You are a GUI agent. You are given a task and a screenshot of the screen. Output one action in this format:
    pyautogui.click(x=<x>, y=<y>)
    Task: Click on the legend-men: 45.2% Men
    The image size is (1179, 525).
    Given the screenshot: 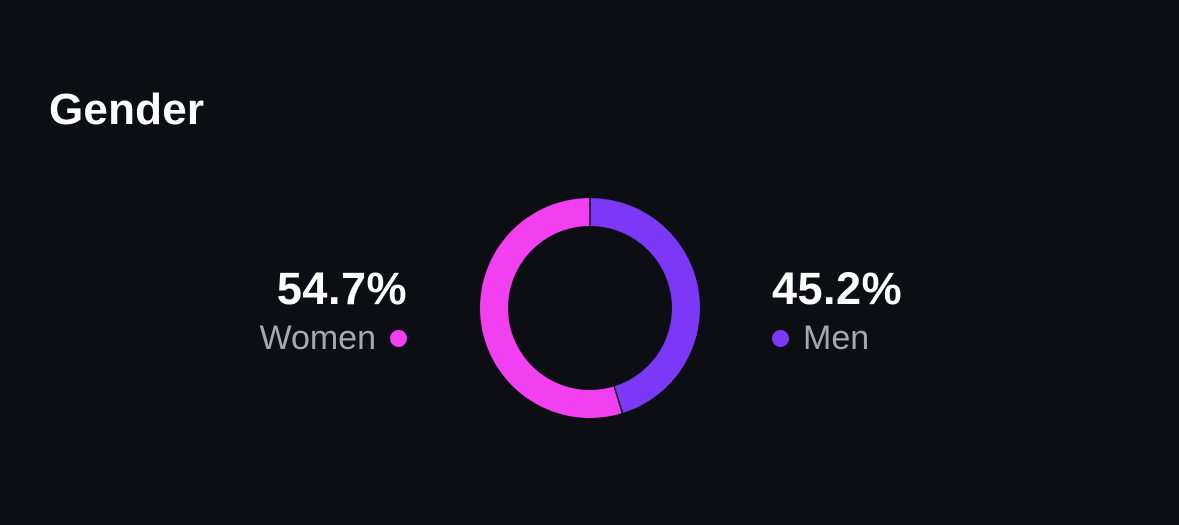 What is the action you would take?
    pyautogui.click(x=837, y=311)
    